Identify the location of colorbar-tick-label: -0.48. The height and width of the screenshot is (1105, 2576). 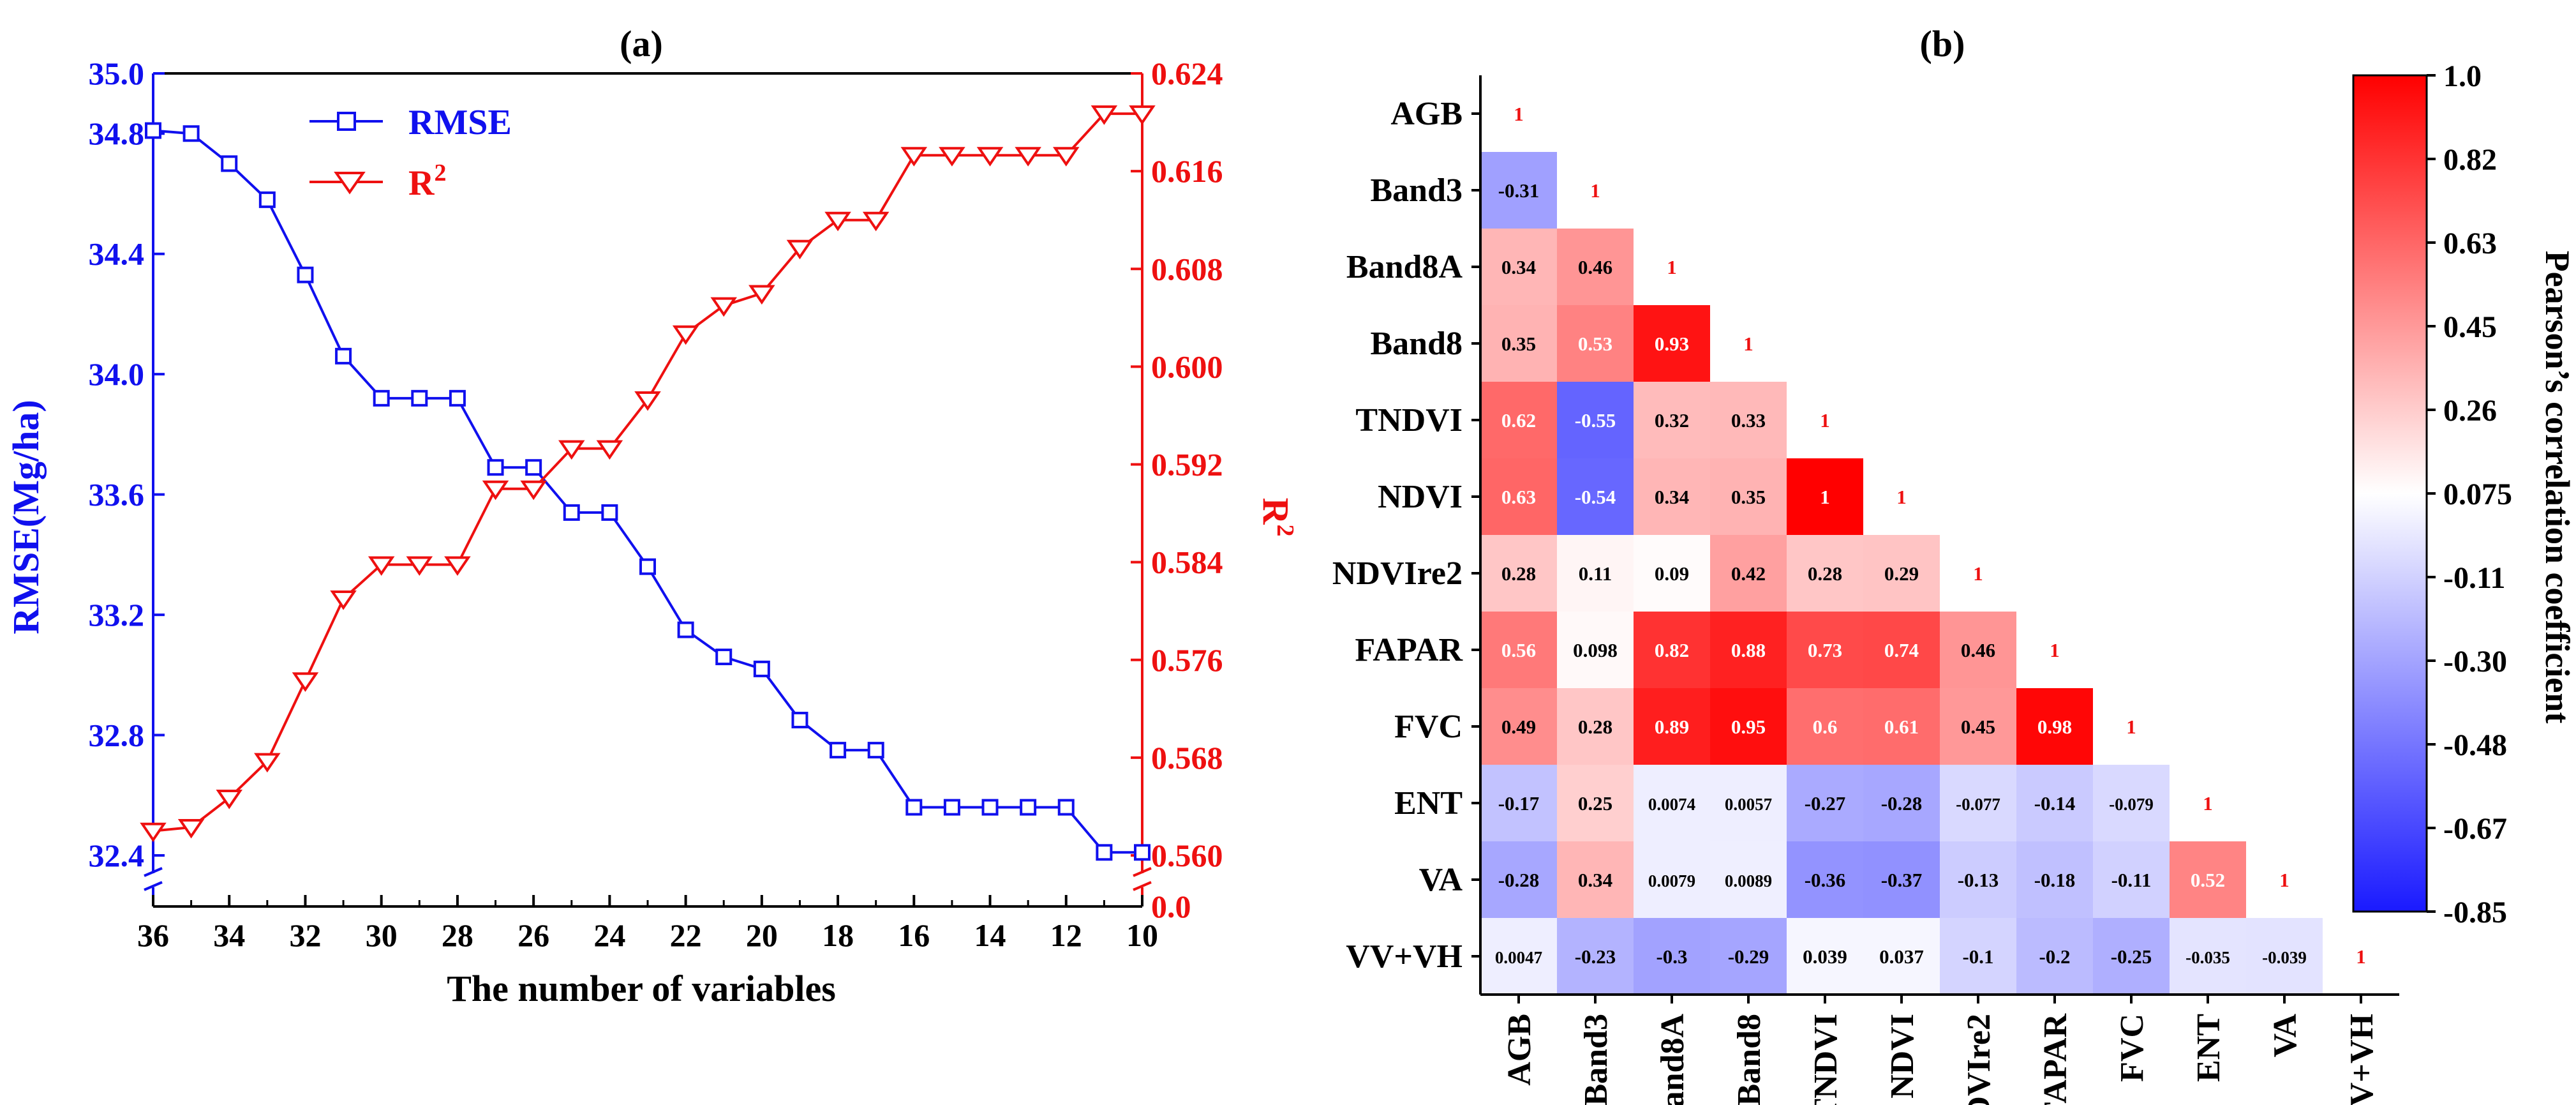
(2475, 745).